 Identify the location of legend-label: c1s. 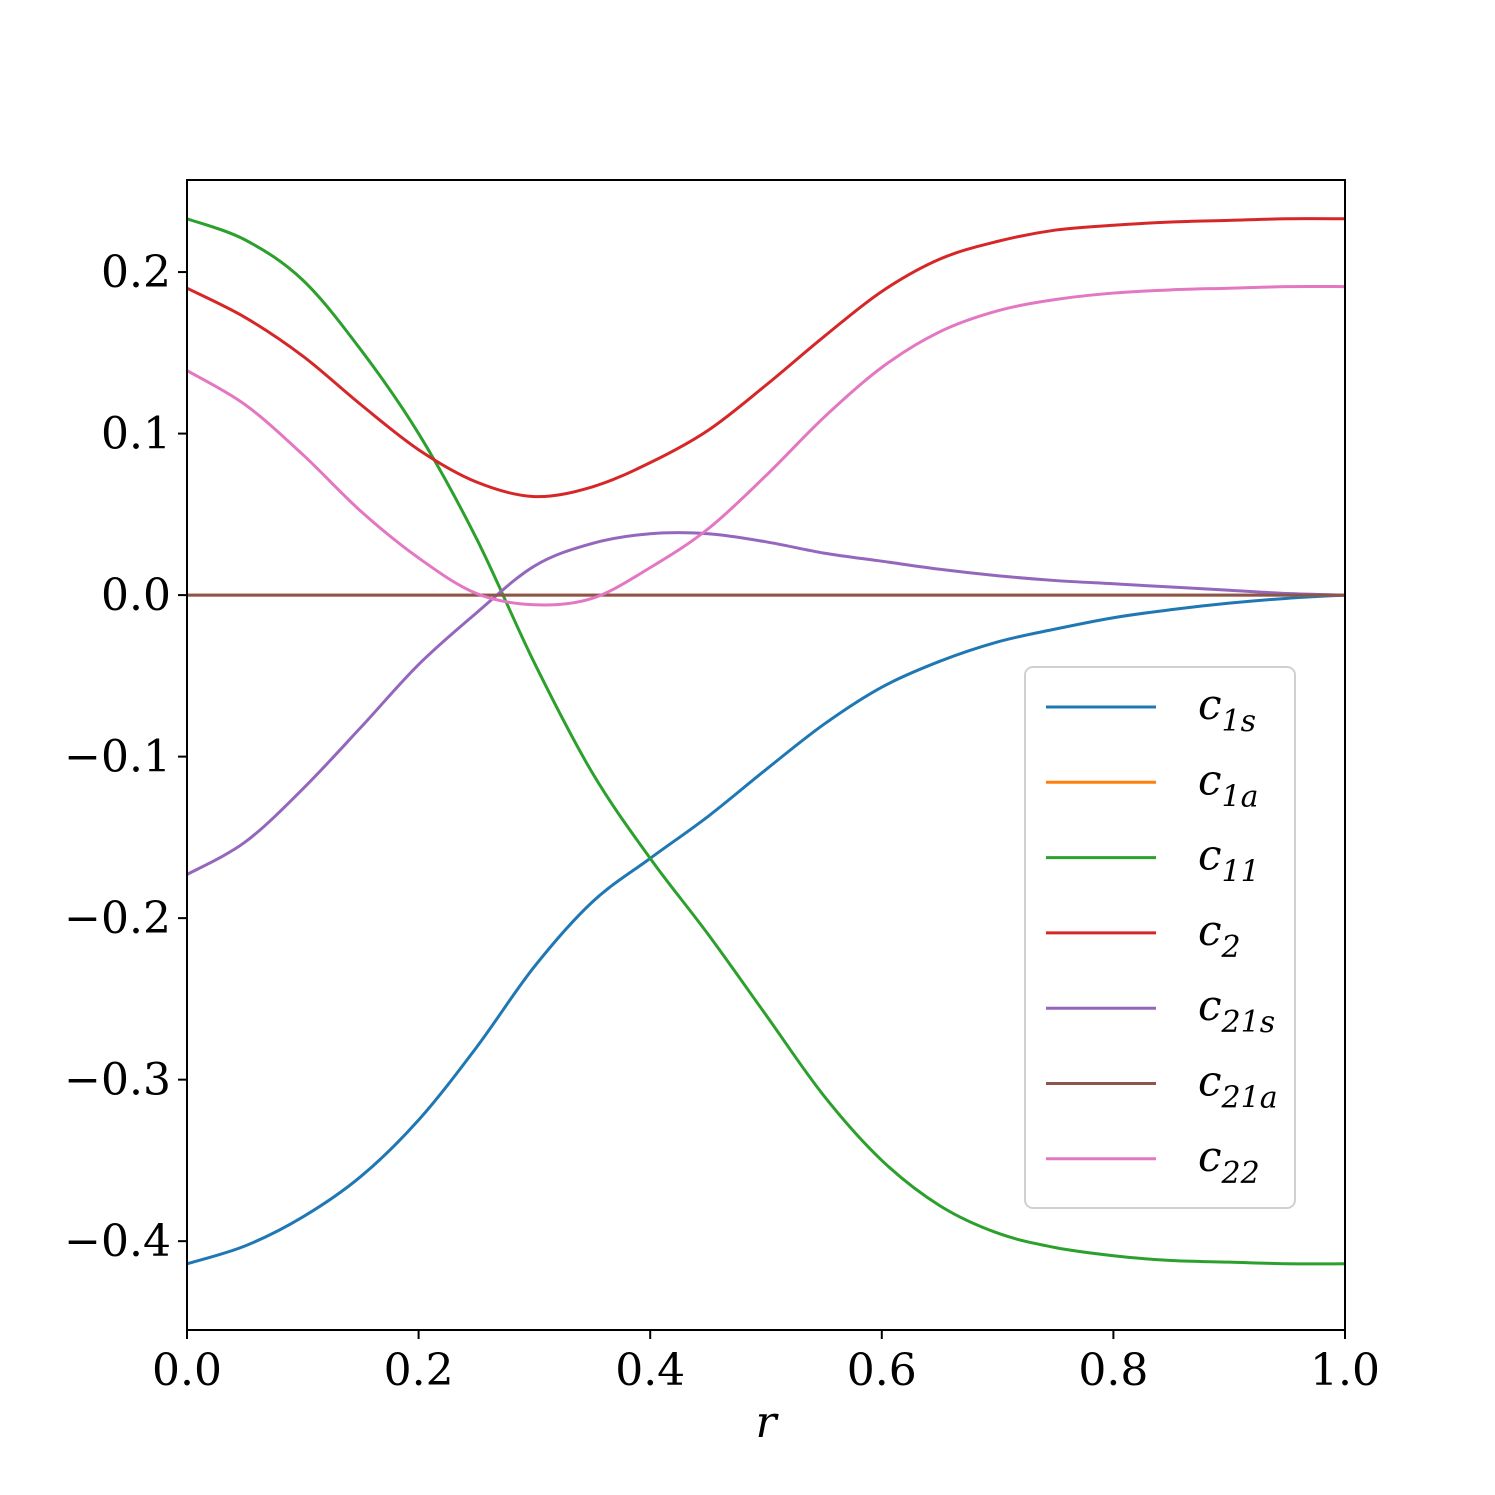
(1227, 709).